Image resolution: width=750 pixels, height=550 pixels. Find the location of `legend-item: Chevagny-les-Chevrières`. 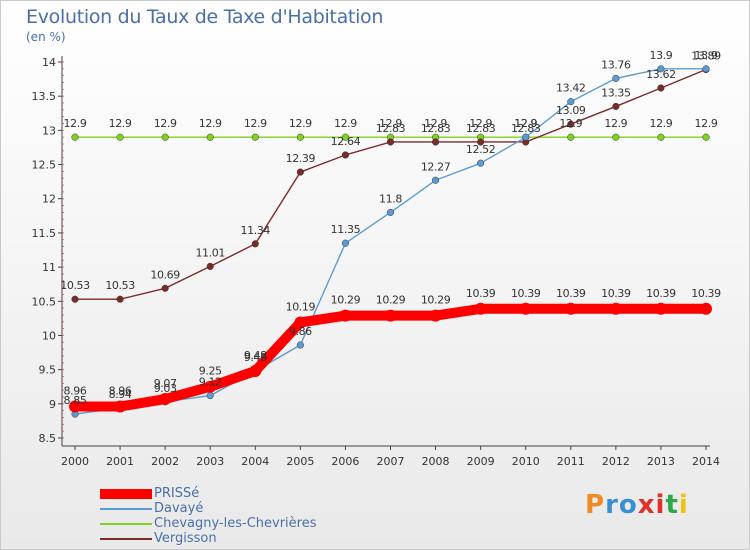

legend-item: Chevagny-les-Chevrières is located at coordinates (208, 523).